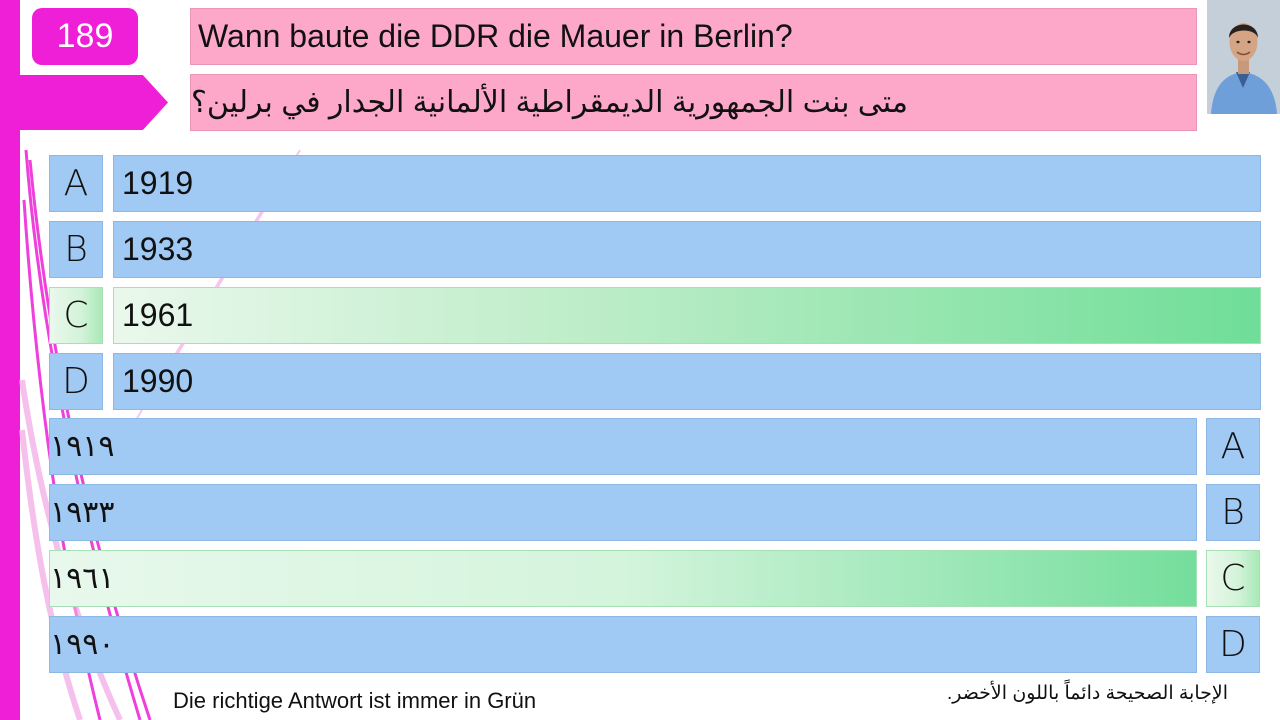 Image resolution: width=1280 pixels, height=720 pixels. I want to click on answer-letter-b: B, so click(76, 249).